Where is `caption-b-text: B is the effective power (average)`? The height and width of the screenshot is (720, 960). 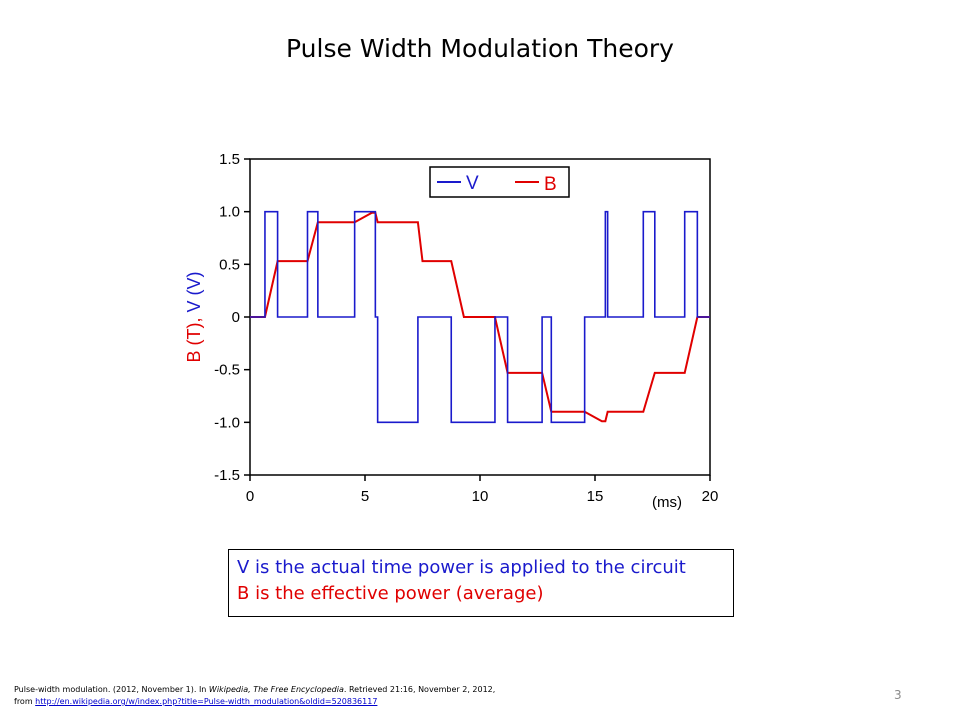 caption-b-text: B is the effective power (average) is located at coordinates (390, 593).